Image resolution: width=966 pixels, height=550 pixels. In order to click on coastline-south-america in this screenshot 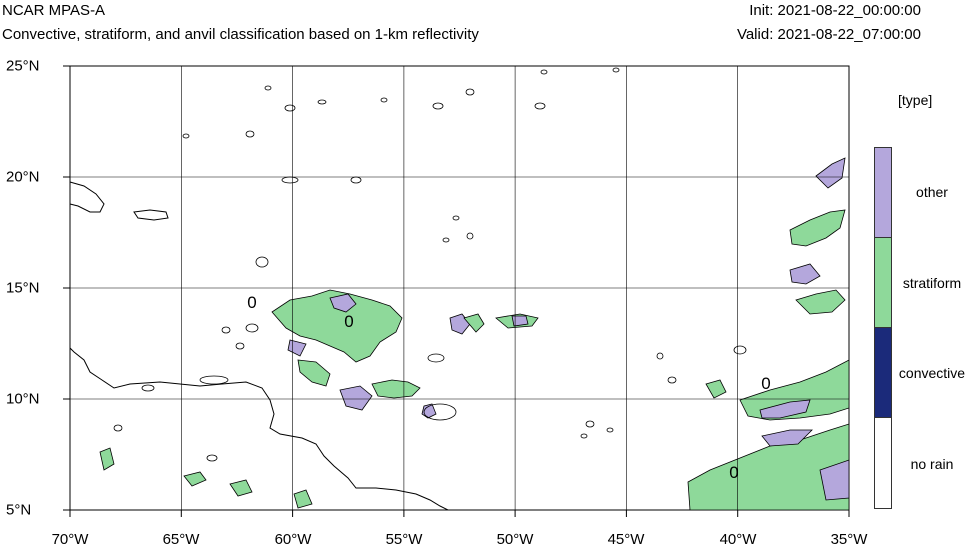, I will do `click(259, 429)`.